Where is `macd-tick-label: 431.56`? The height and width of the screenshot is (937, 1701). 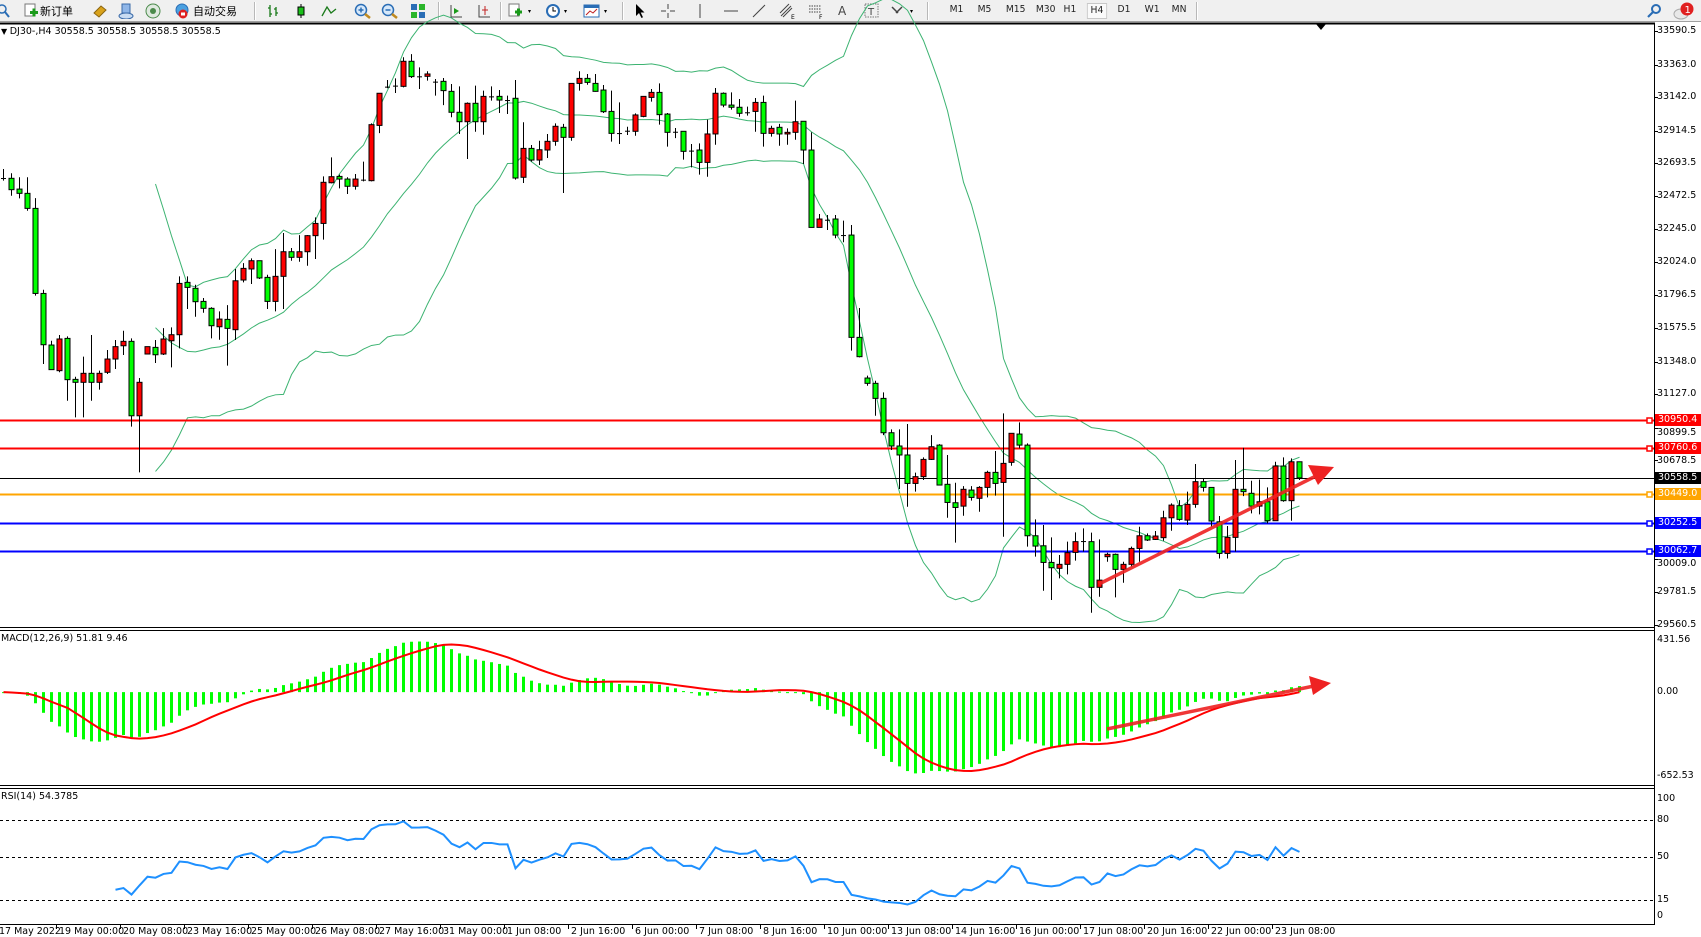
macd-tick-label: 431.56 is located at coordinates (1674, 639).